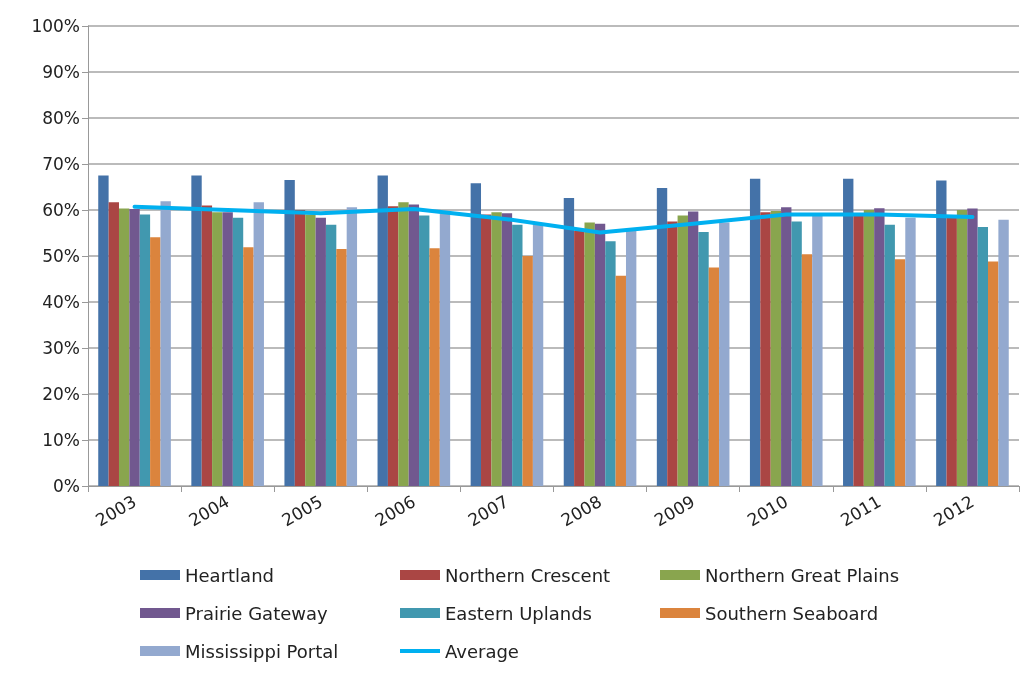 This screenshot has height=675, width=1031. I want to click on legend-label: Eastern Uplands, so click(518, 613).